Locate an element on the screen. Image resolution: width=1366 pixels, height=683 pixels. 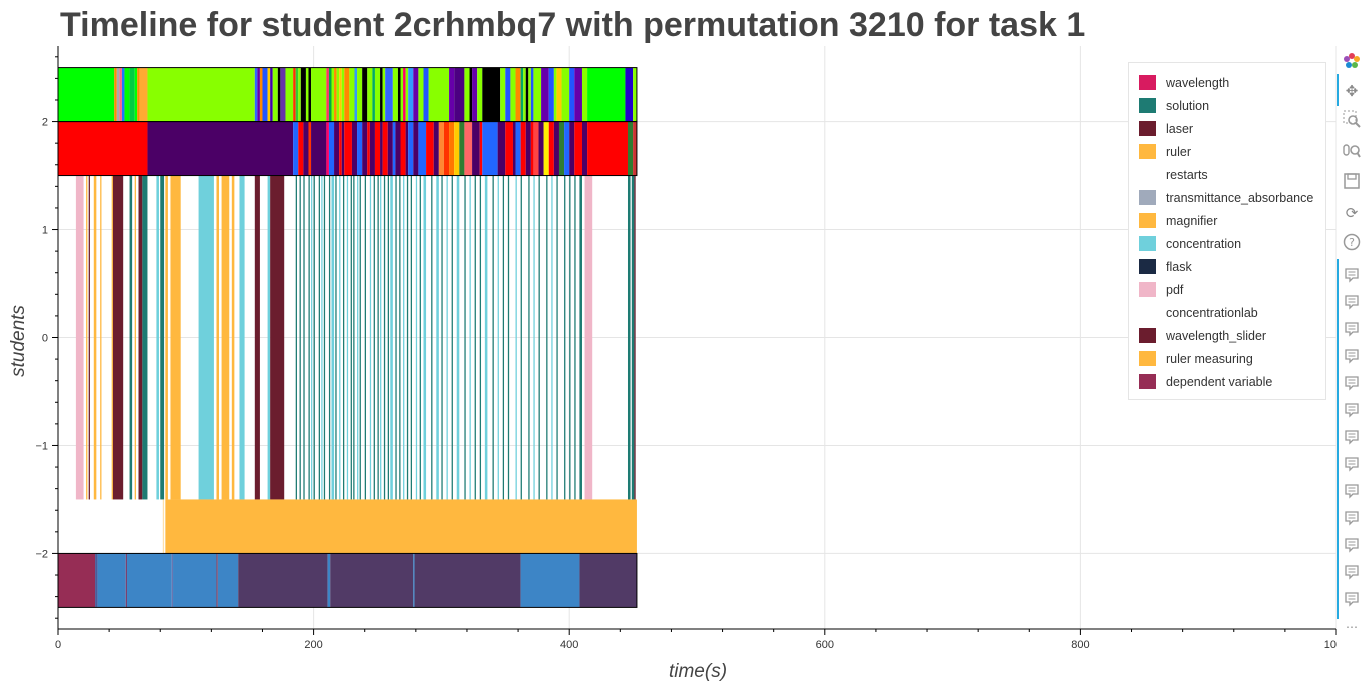
bokeh-logo-icon is located at coordinates (1352, 61).